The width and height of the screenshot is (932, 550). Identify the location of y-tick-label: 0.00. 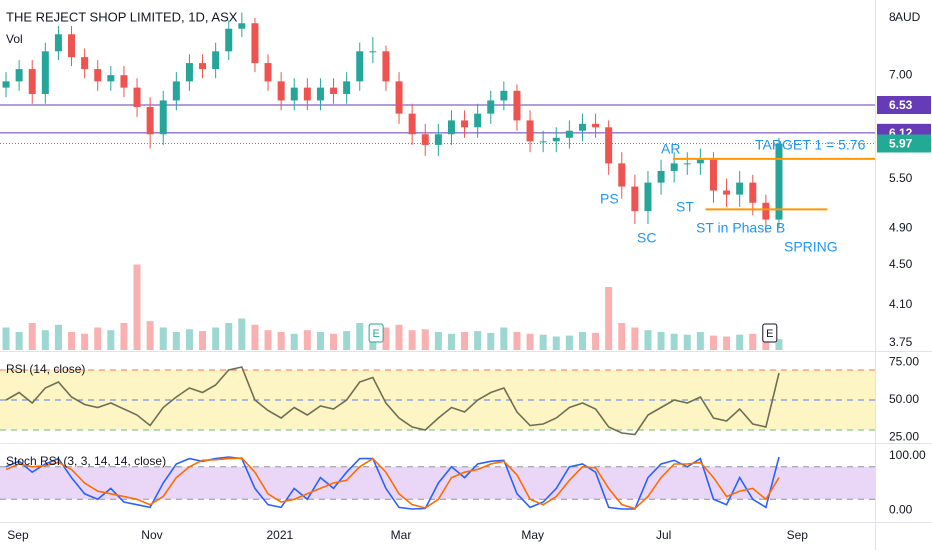
(901, 509).